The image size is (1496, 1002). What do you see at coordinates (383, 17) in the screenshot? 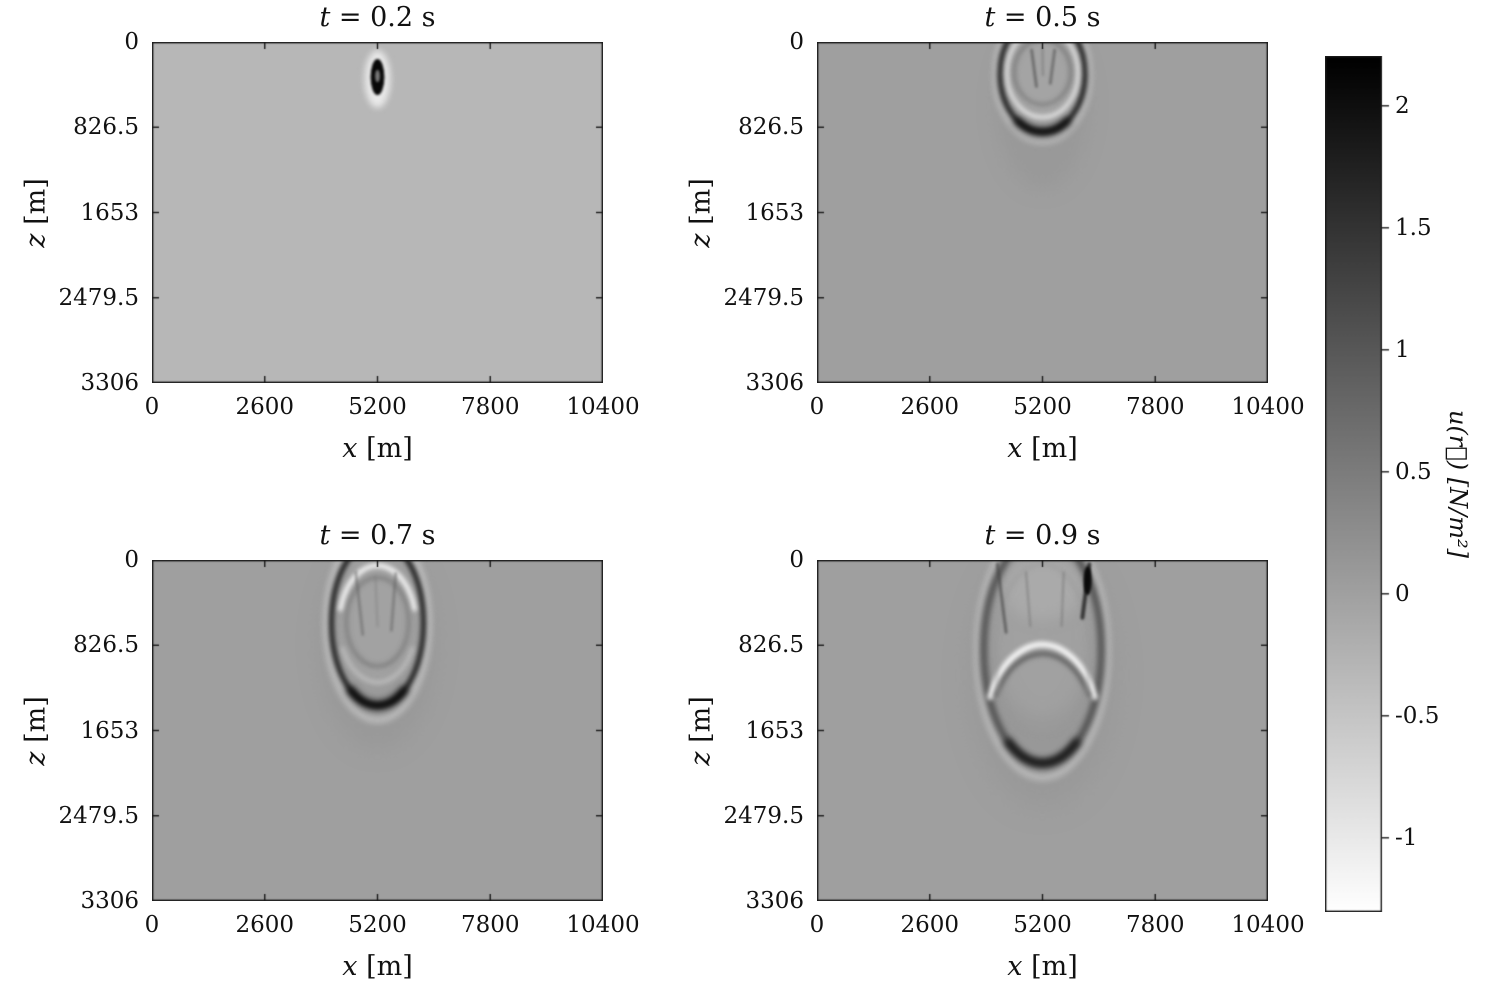
I see `title-value: = 0.2 s` at bounding box center [383, 17].